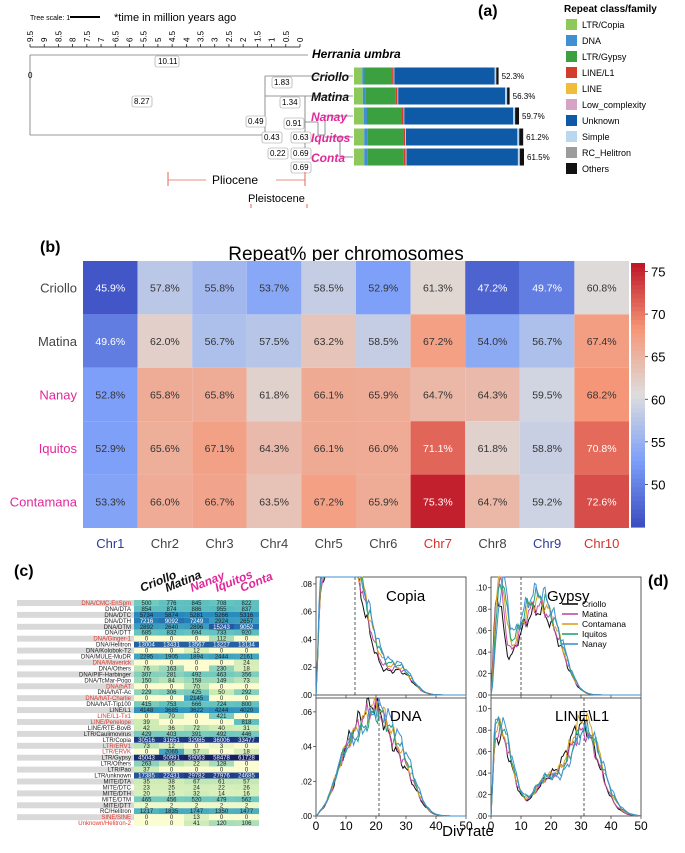  What do you see at coordinates (201, 36) in the screenshot?
I see `axis-tick-label: 3.5` at bounding box center [201, 36].